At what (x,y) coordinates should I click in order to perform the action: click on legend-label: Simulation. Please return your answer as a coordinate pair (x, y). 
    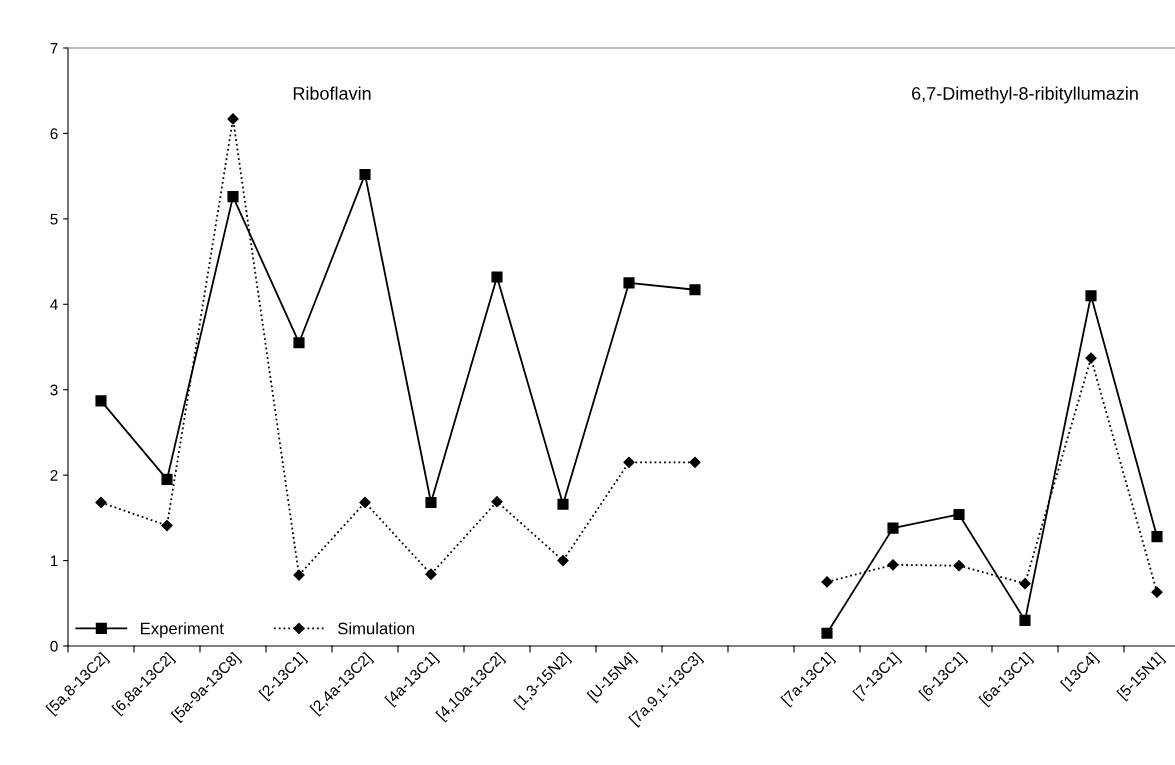
    Looking at the image, I should click on (376, 628).